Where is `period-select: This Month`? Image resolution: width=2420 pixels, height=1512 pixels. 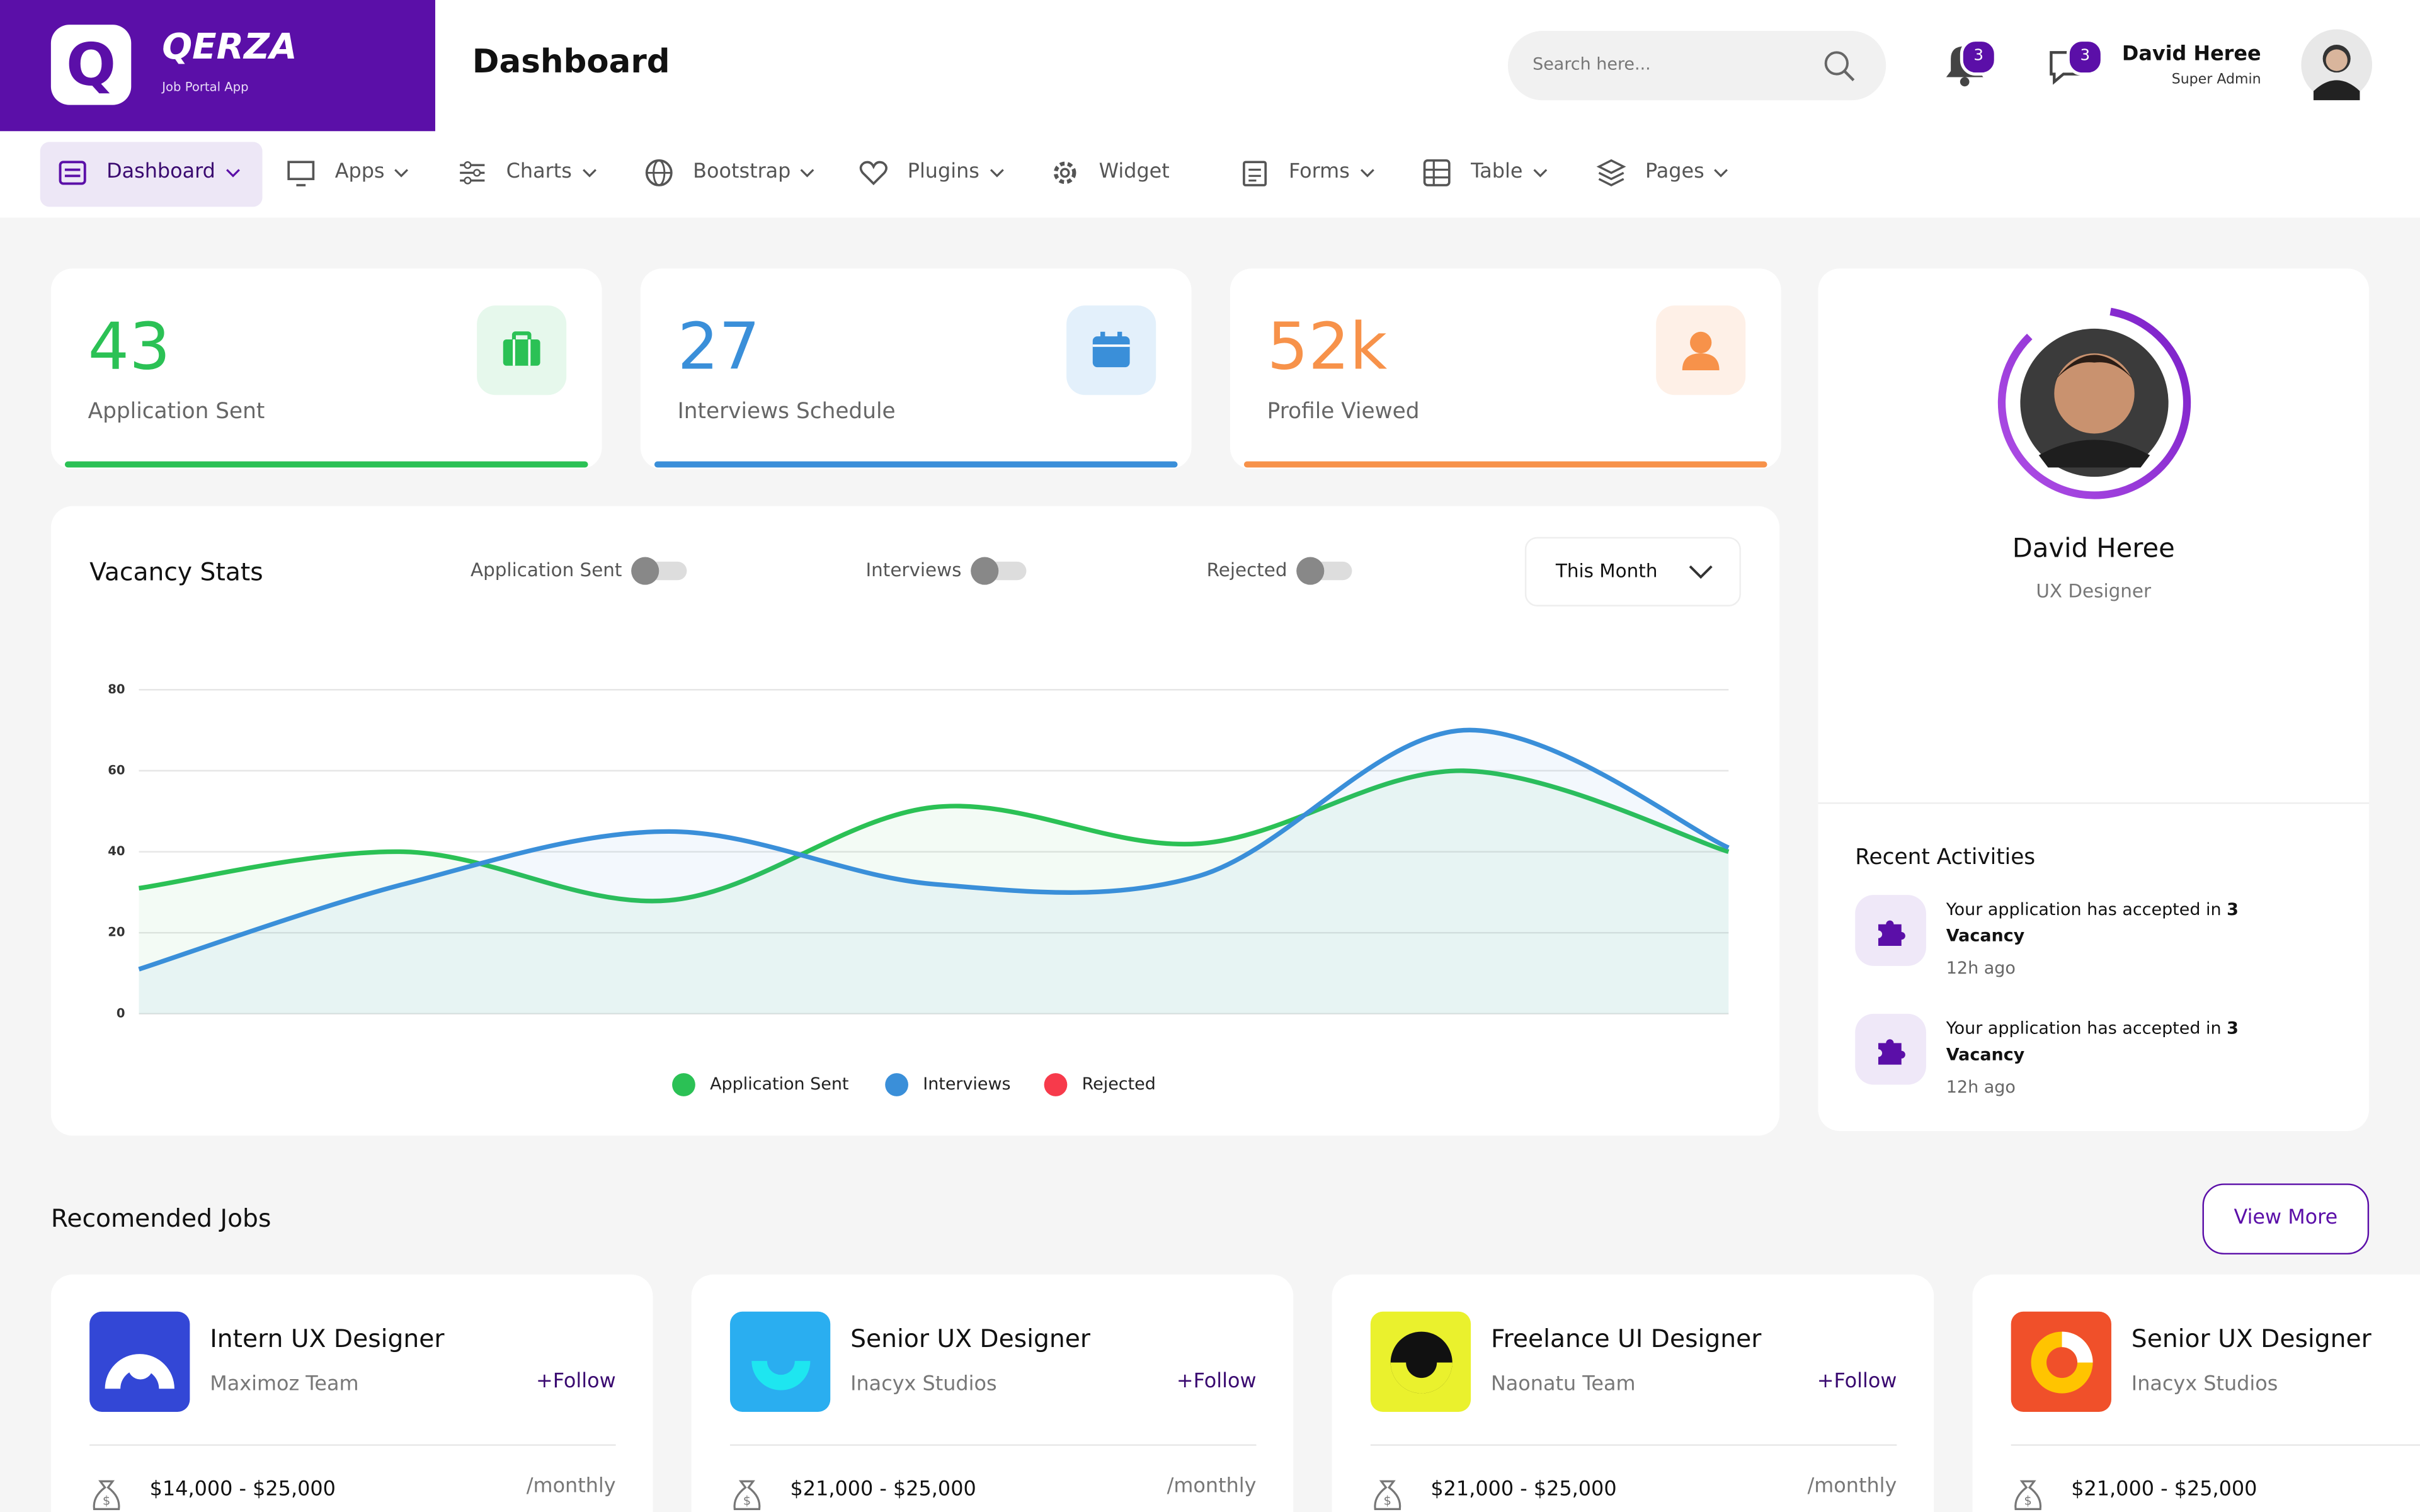 period-select: This Month is located at coordinates (1633, 572).